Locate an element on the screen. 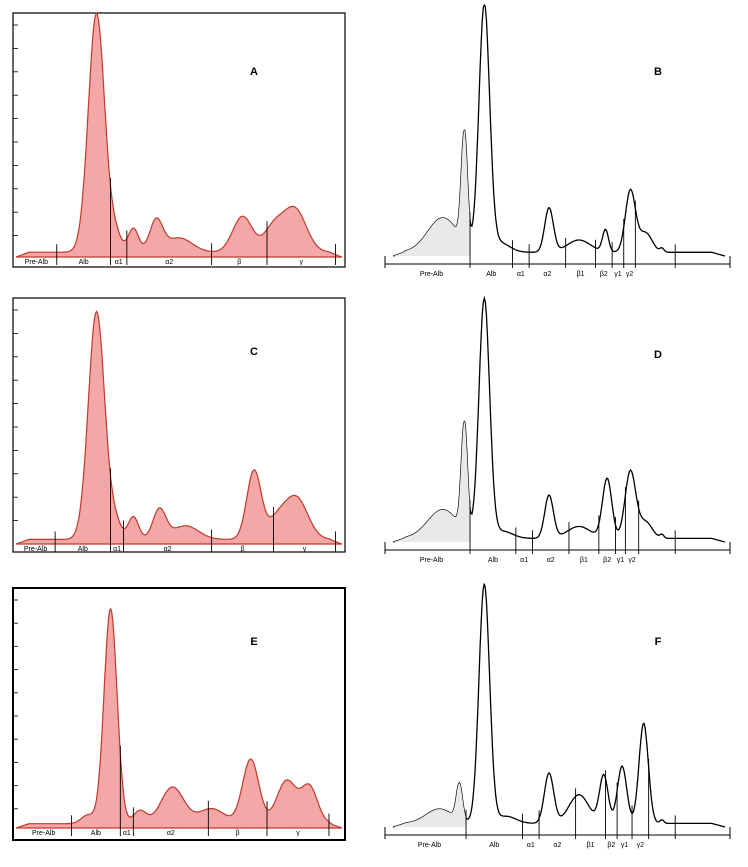 This screenshot has height=867, width=748. panel-E: Pre-Alb Alb α1 α2 β γ E is located at coordinates (179, 714).